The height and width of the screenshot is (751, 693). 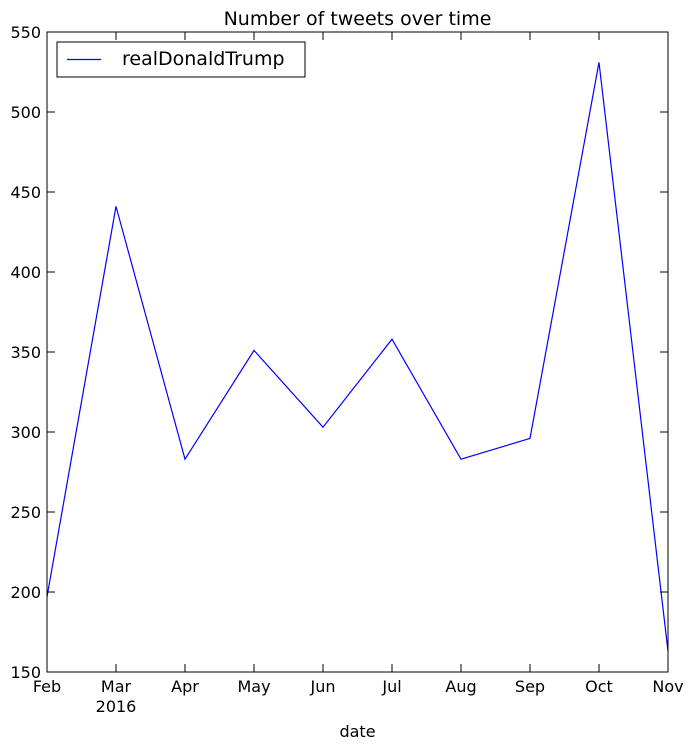 What do you see at coordinates (599, 686) in the screenshot?
I see `x-tick-label: Oct` at bounding box center [599, 686].